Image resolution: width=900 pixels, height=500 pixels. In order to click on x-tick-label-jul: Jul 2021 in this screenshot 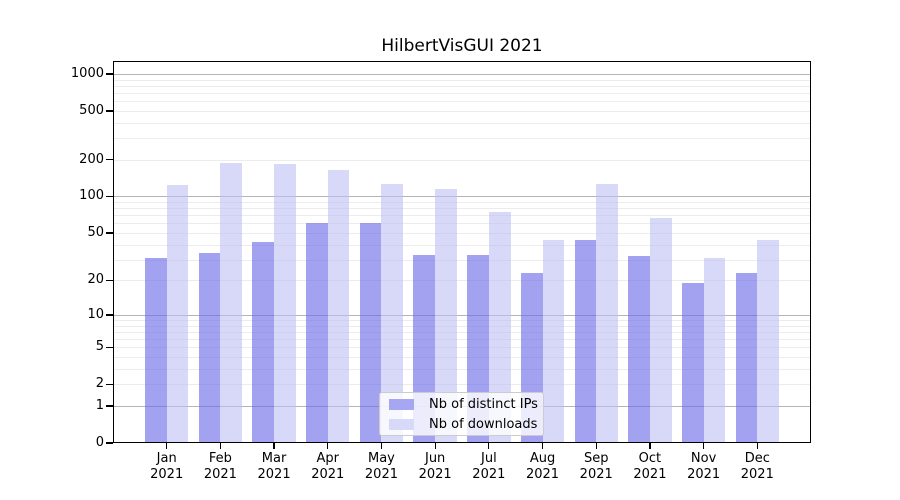, I will do `click(489, 466)`.